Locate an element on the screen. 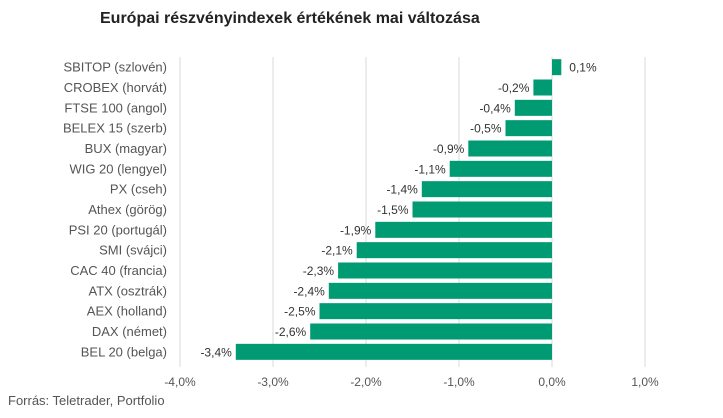  value-label: -0,4% is located at coordinates (495, 108).